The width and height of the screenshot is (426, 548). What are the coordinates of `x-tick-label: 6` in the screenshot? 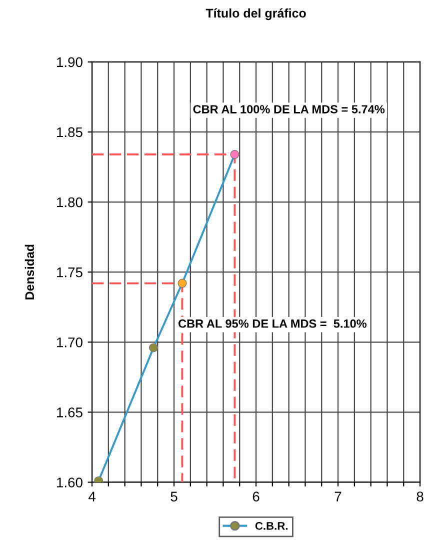 It's located at (256, 497).